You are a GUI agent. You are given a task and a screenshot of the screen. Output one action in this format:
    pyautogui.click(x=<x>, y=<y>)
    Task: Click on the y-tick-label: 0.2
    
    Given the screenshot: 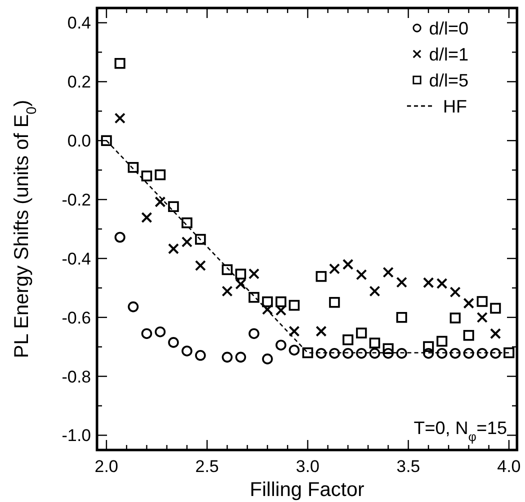 What is the action you would take?
    pyautogui.click(x=79, y=82)
    